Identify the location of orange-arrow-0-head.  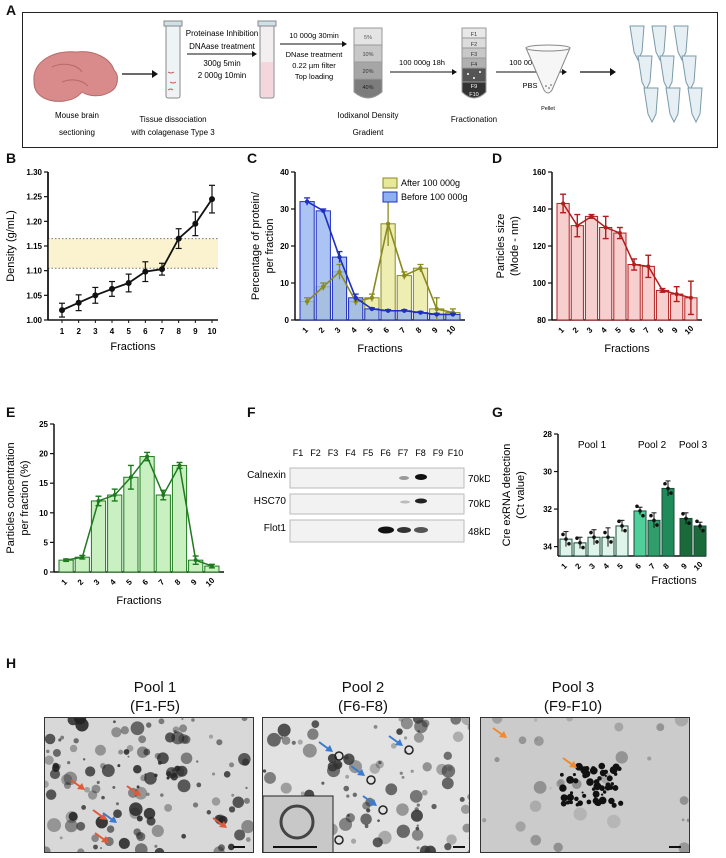
(503, 734).